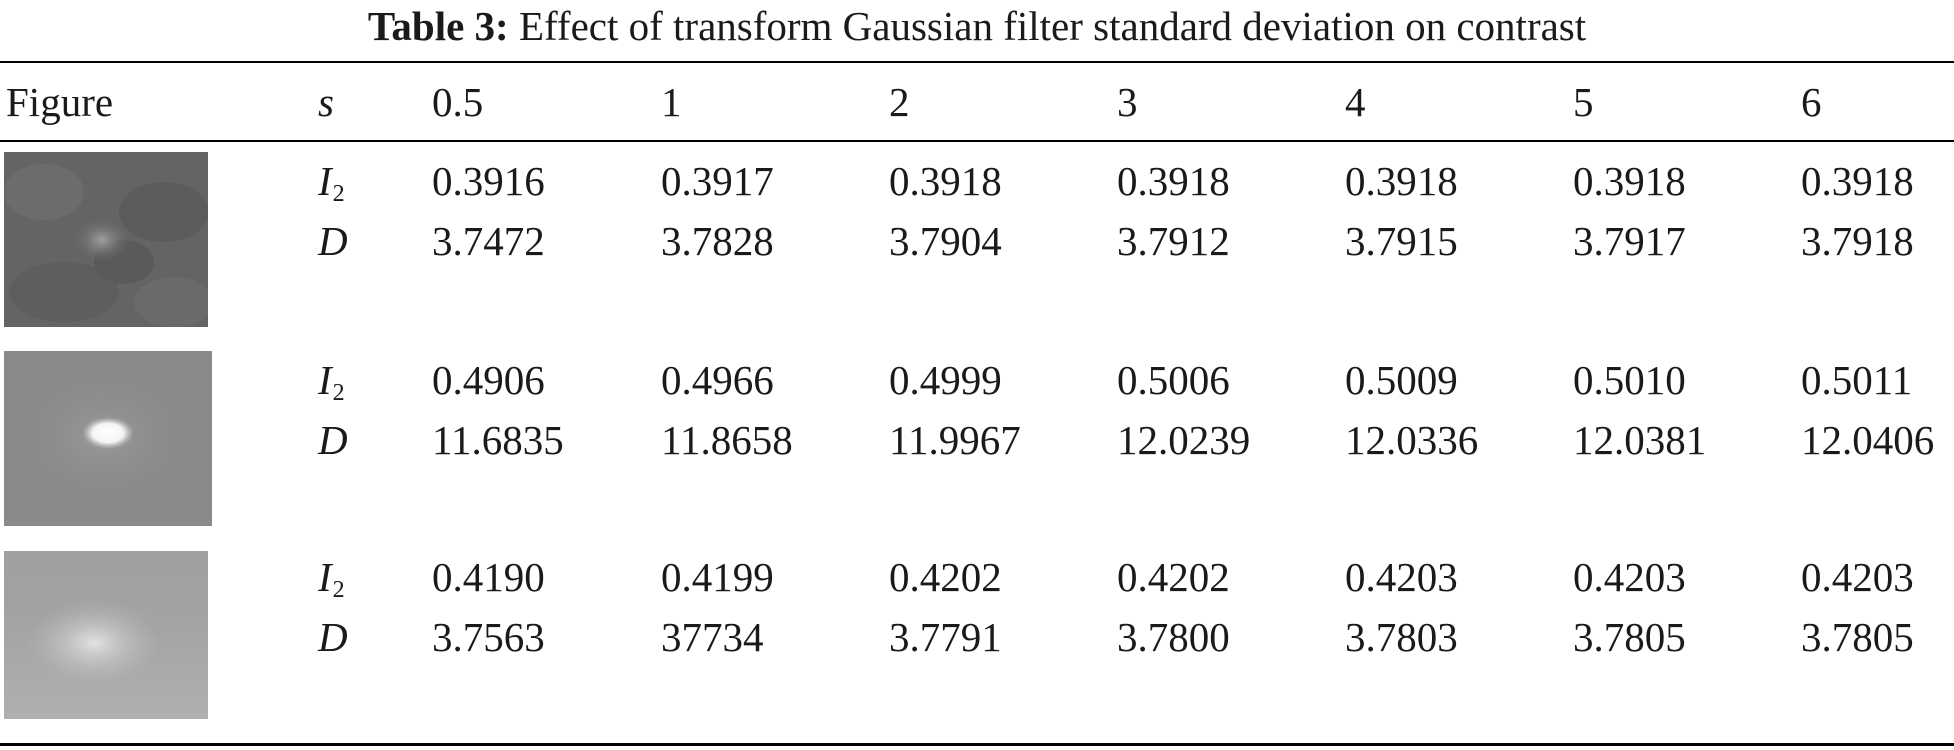 Image resolution: width=1954 pixels, height=750 pixels. Describe the element at coordinates (1355, 102) in the screenshot. I see `header-s-value: 4` at that location.